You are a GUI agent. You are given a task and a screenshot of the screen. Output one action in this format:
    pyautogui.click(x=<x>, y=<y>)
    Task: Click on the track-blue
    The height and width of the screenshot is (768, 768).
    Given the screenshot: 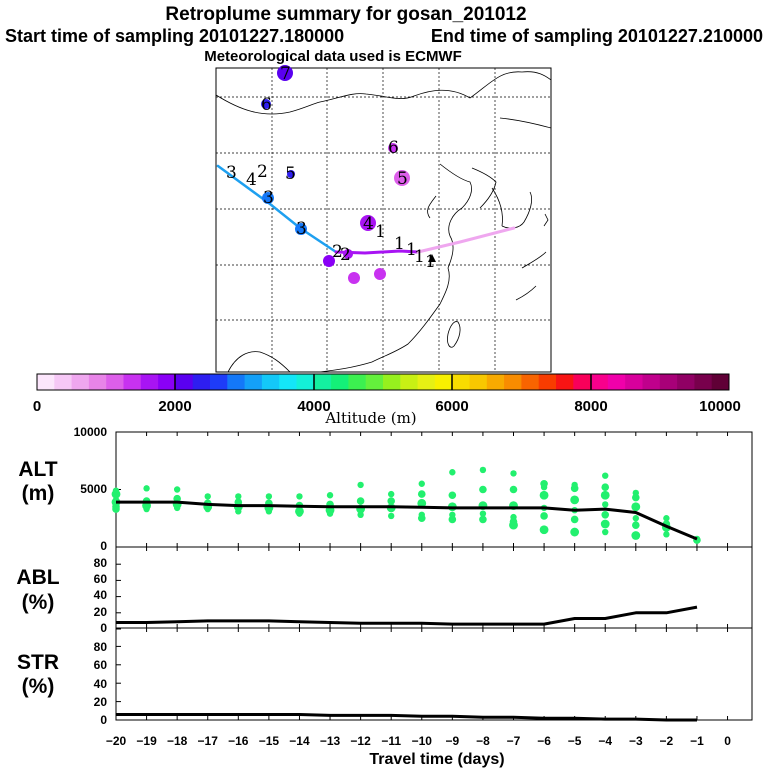 What is the action you would take?
    pyautogui.click(x=277, y=209)
    